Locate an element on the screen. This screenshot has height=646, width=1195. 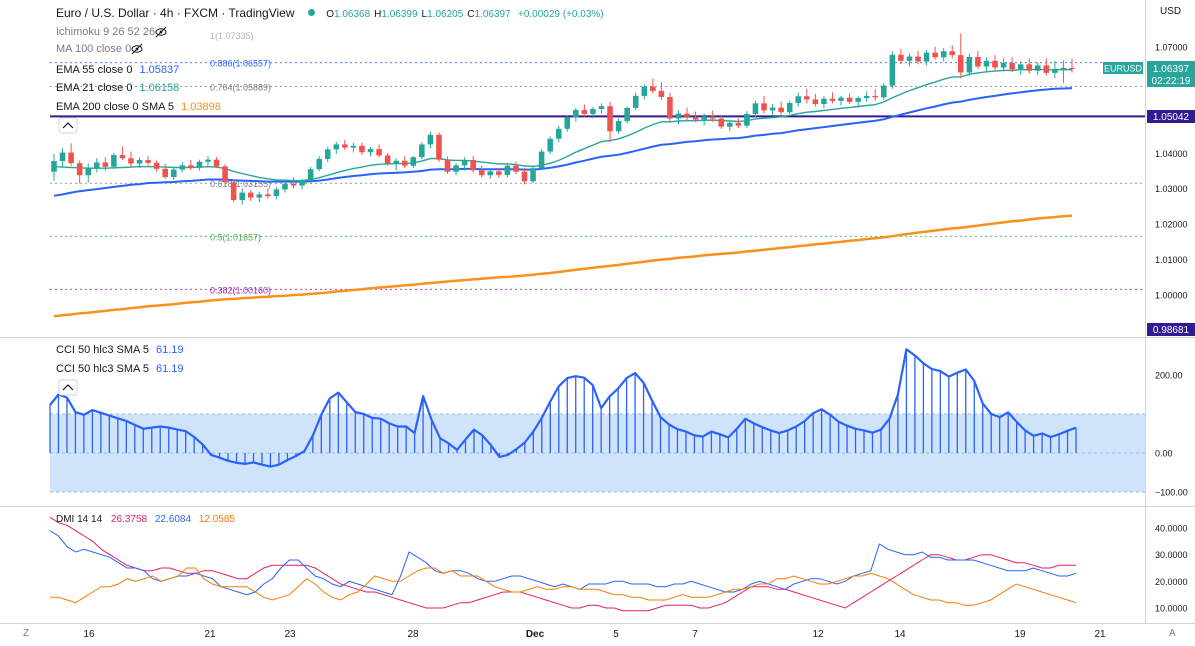
hline-badge-text: 1.05042 is located at coordinates (1171, 117).